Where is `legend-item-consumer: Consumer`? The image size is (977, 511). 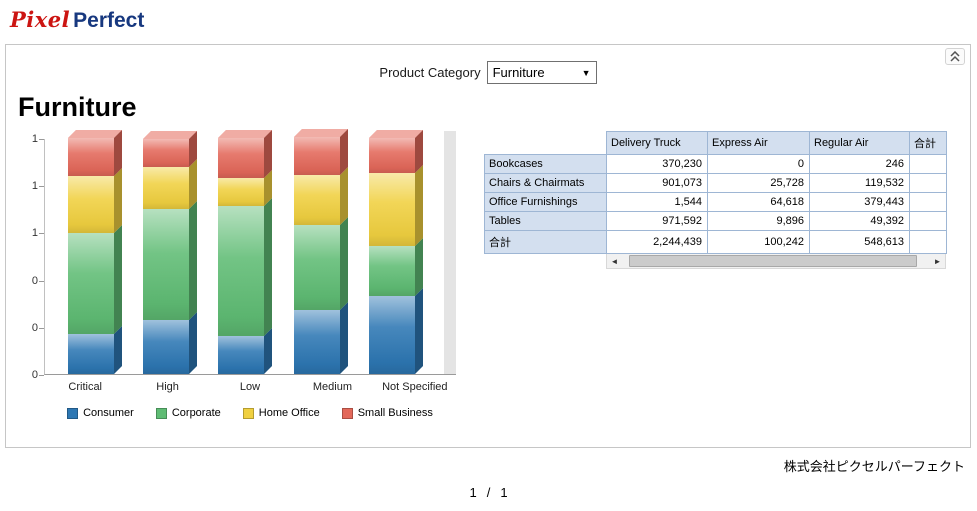
legend-item-consumer: Consumer is located at coordinates (100, 413).